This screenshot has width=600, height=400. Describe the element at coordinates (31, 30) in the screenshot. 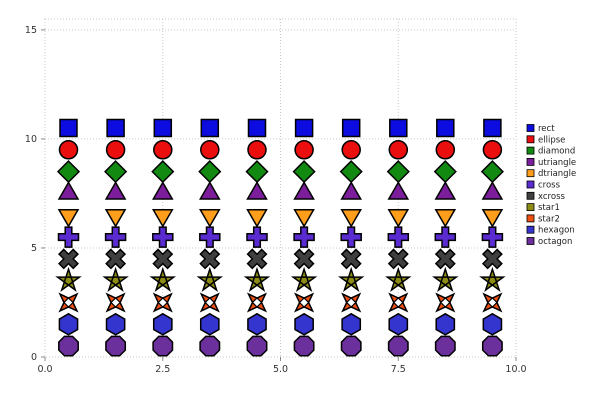

I see `y-tick-label: 15` at that location.